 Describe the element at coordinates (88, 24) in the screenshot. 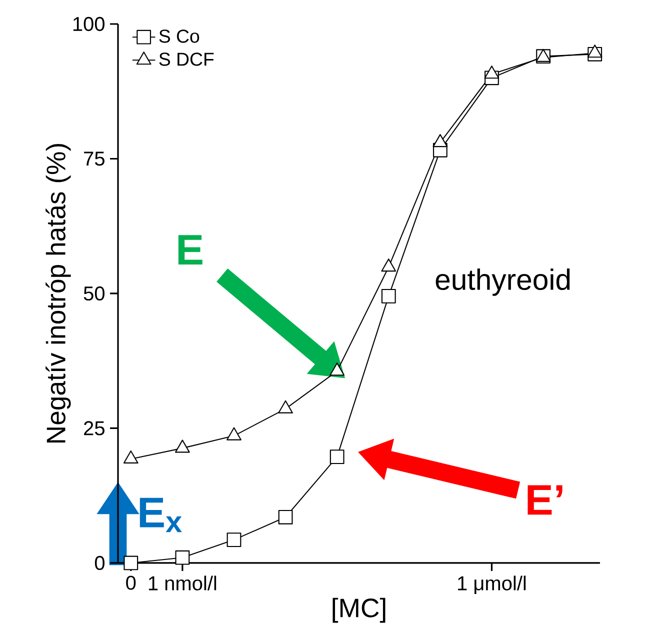

I see `y-tick-label: 100` at that location.